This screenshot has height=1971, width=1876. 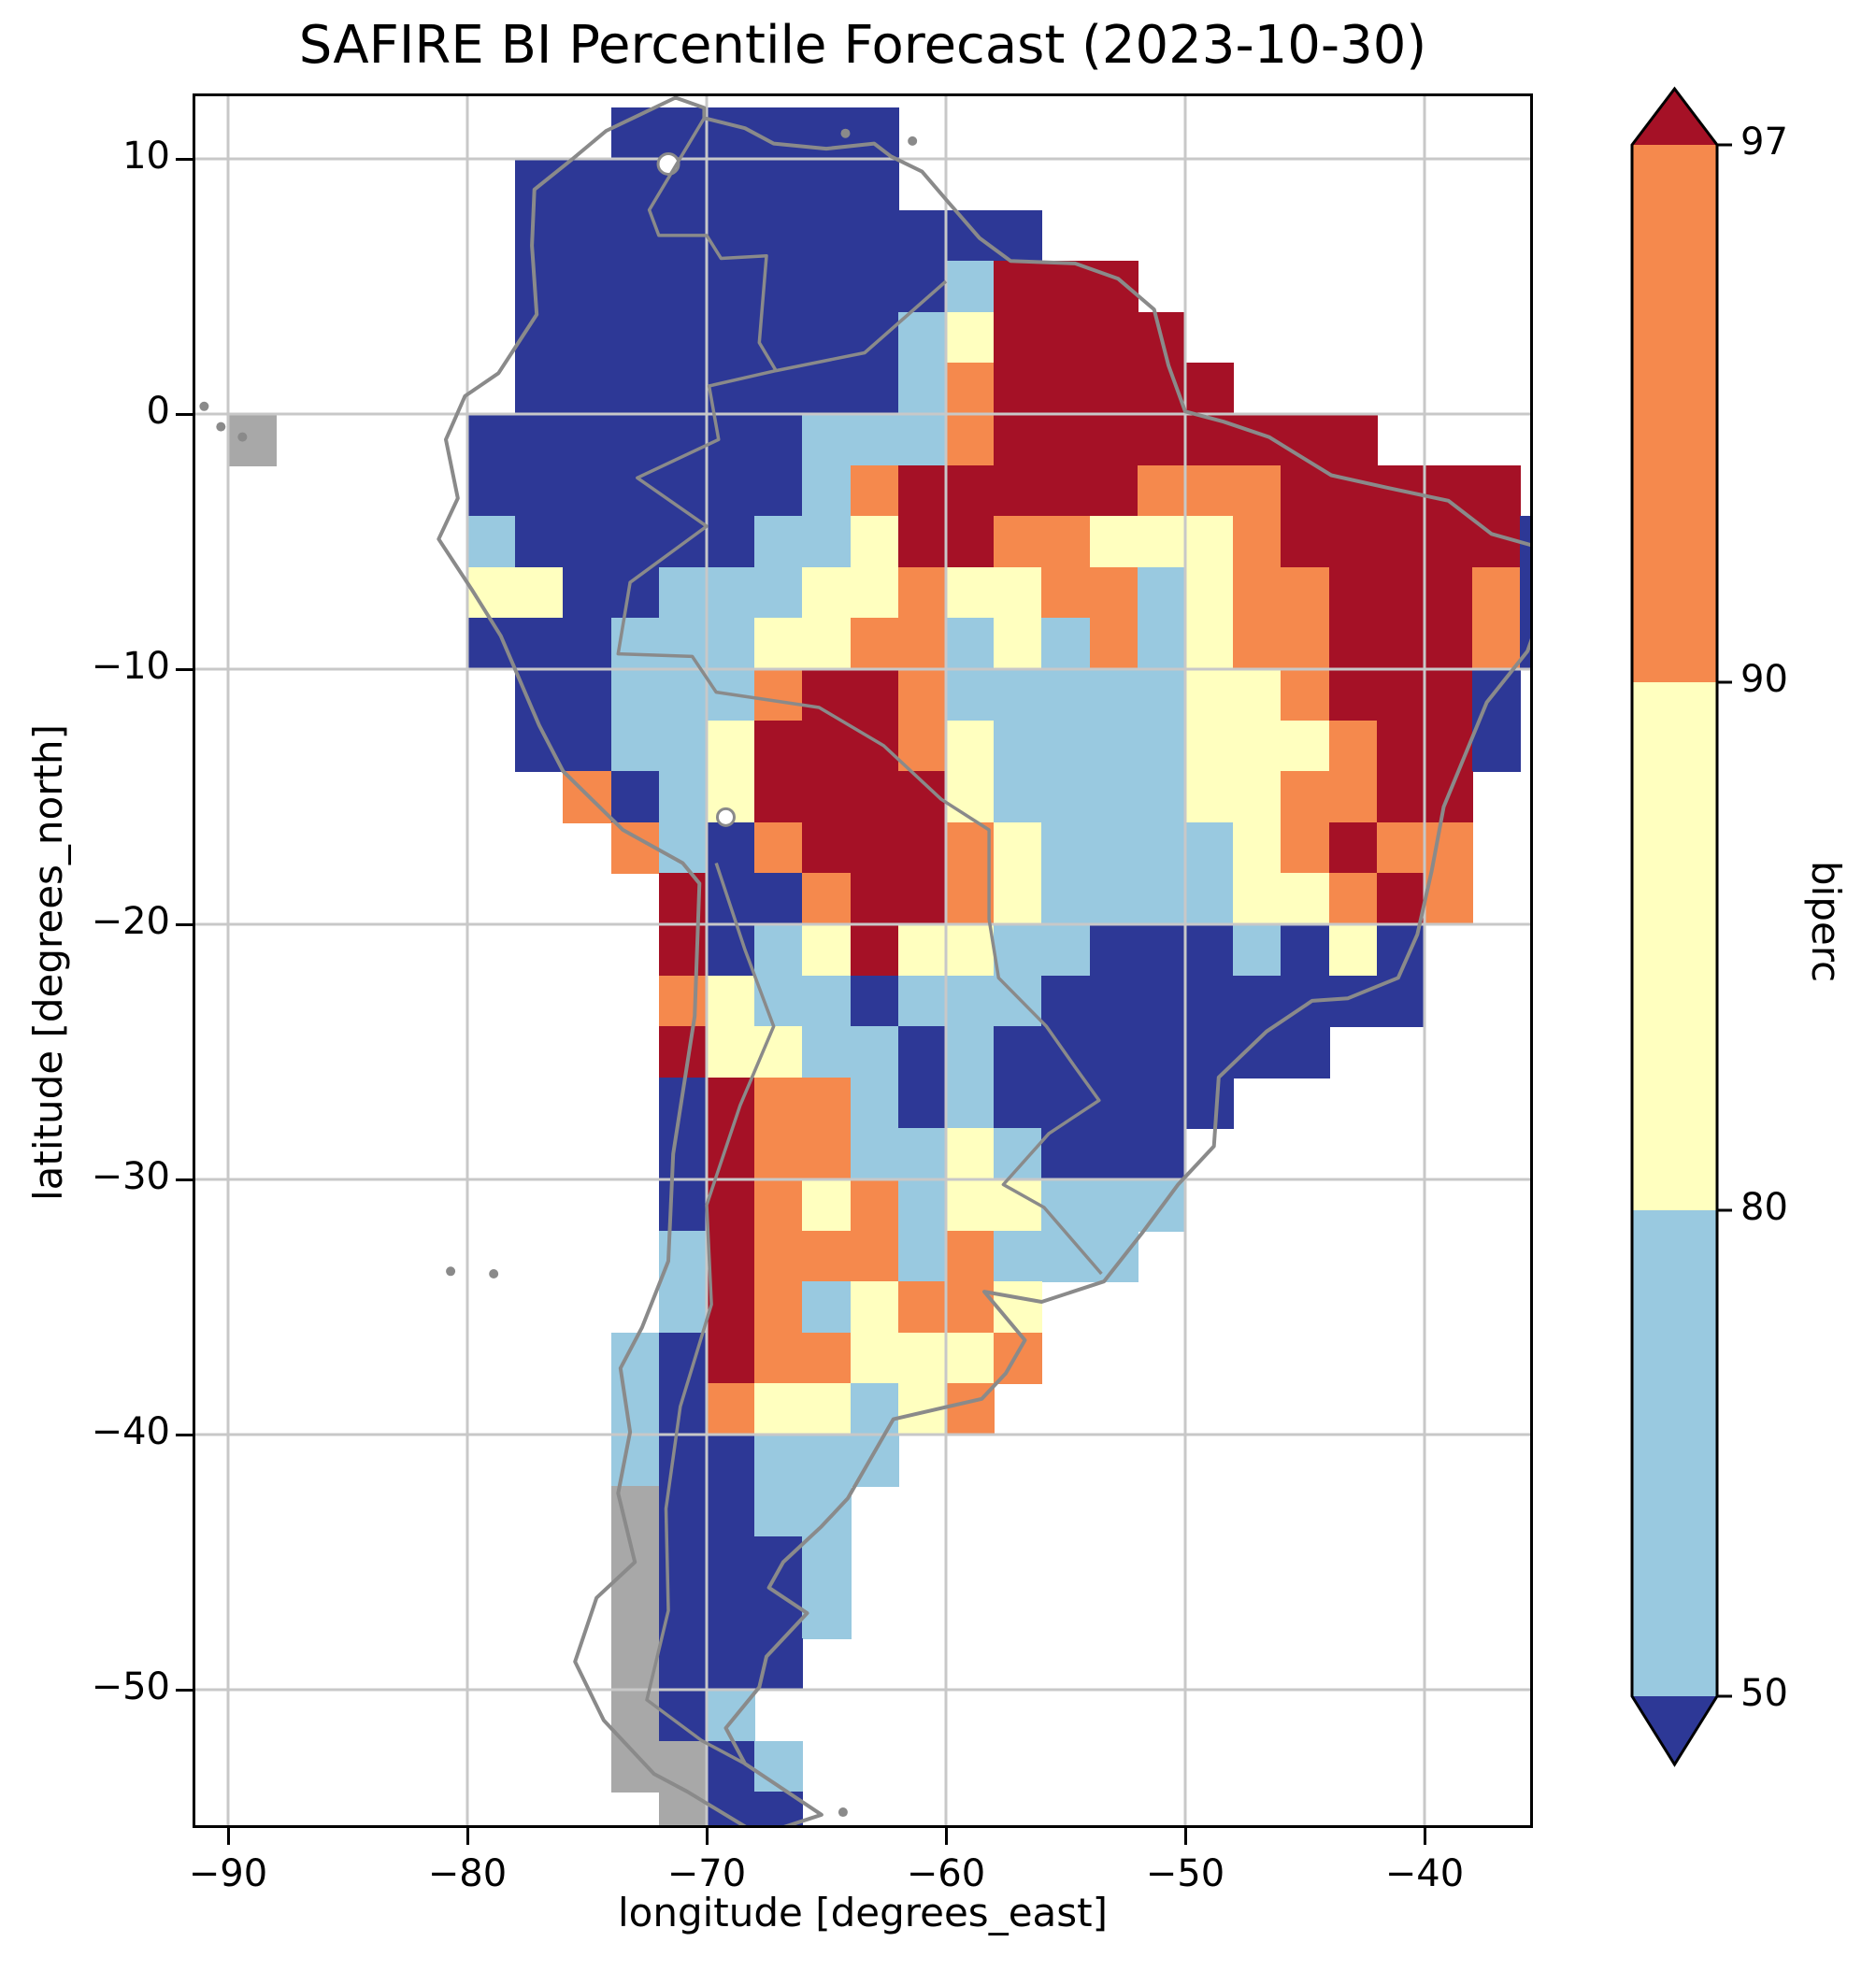 I want to click on colorbar-extend-over, so click(x=1674, y=117).